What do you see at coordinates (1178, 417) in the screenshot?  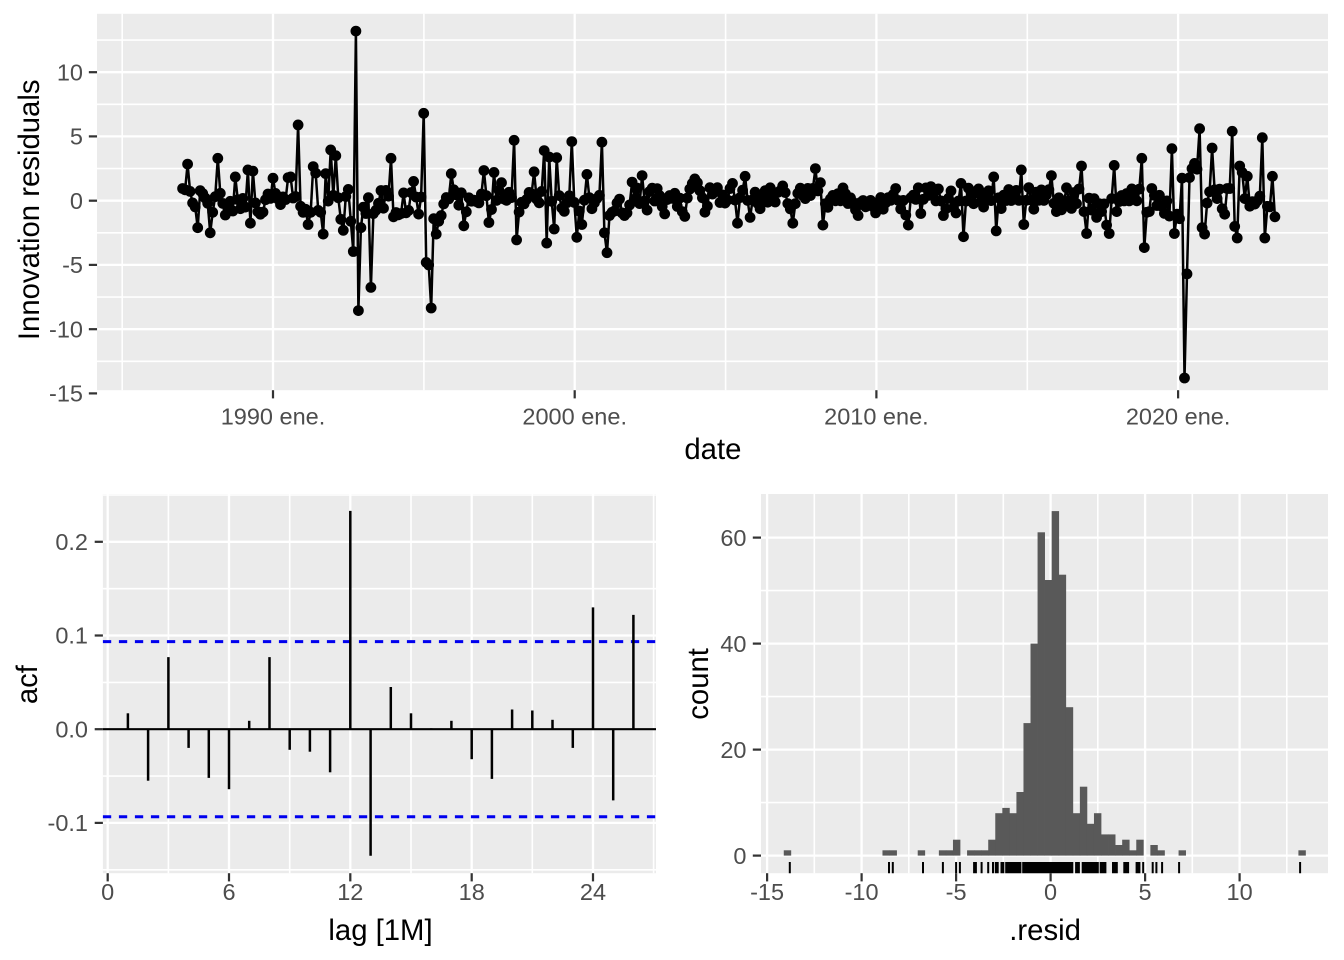 I see `svg-text: 2020 ene.` at bounding box center [1178, 417].